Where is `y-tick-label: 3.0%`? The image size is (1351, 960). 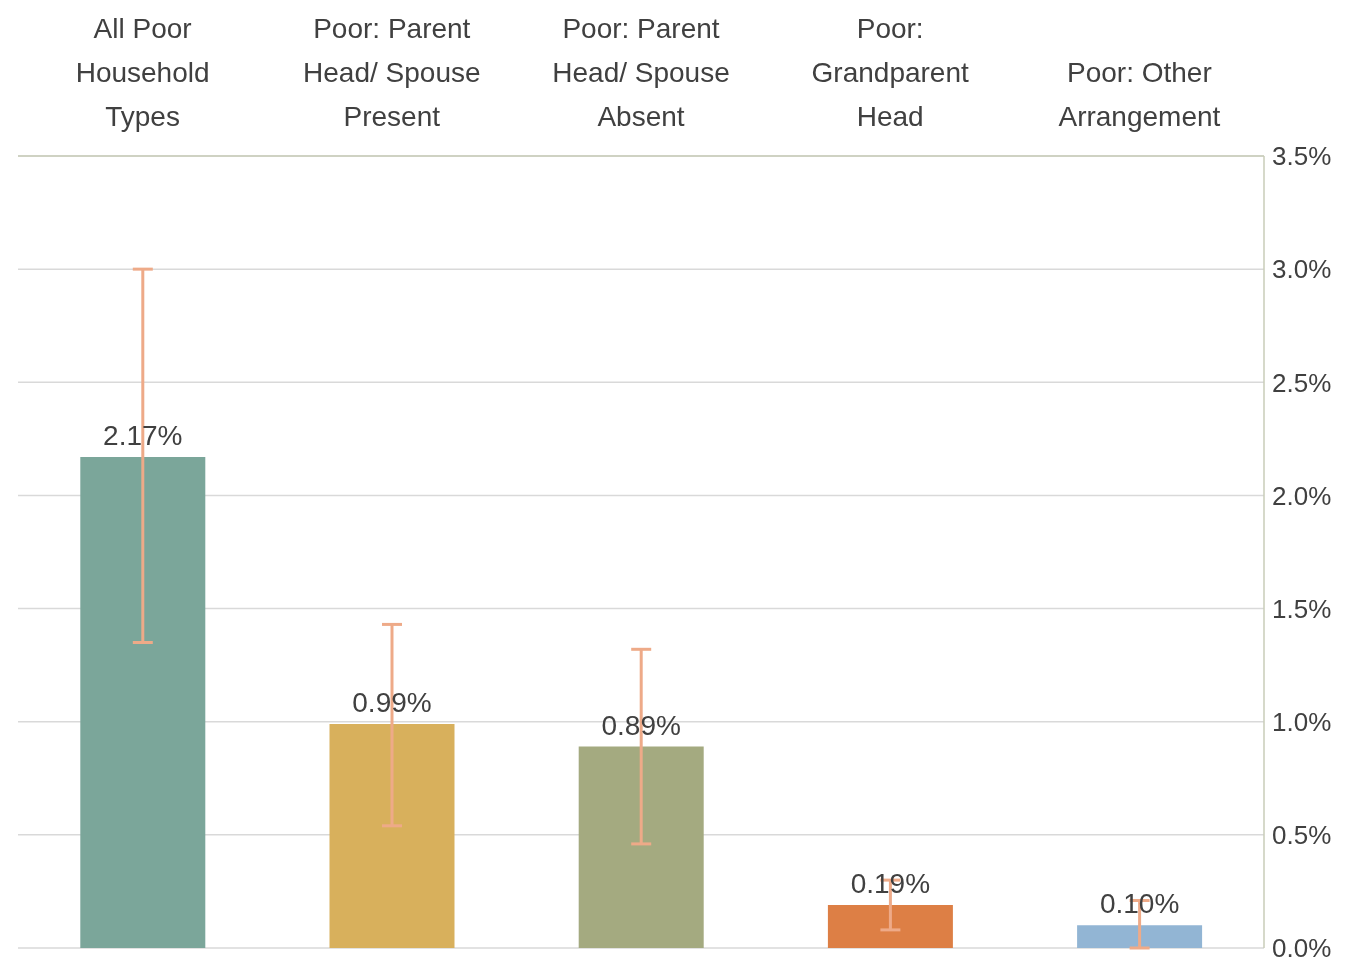
y-tick-label: 3.0% is located at coordinates (1302, 269).